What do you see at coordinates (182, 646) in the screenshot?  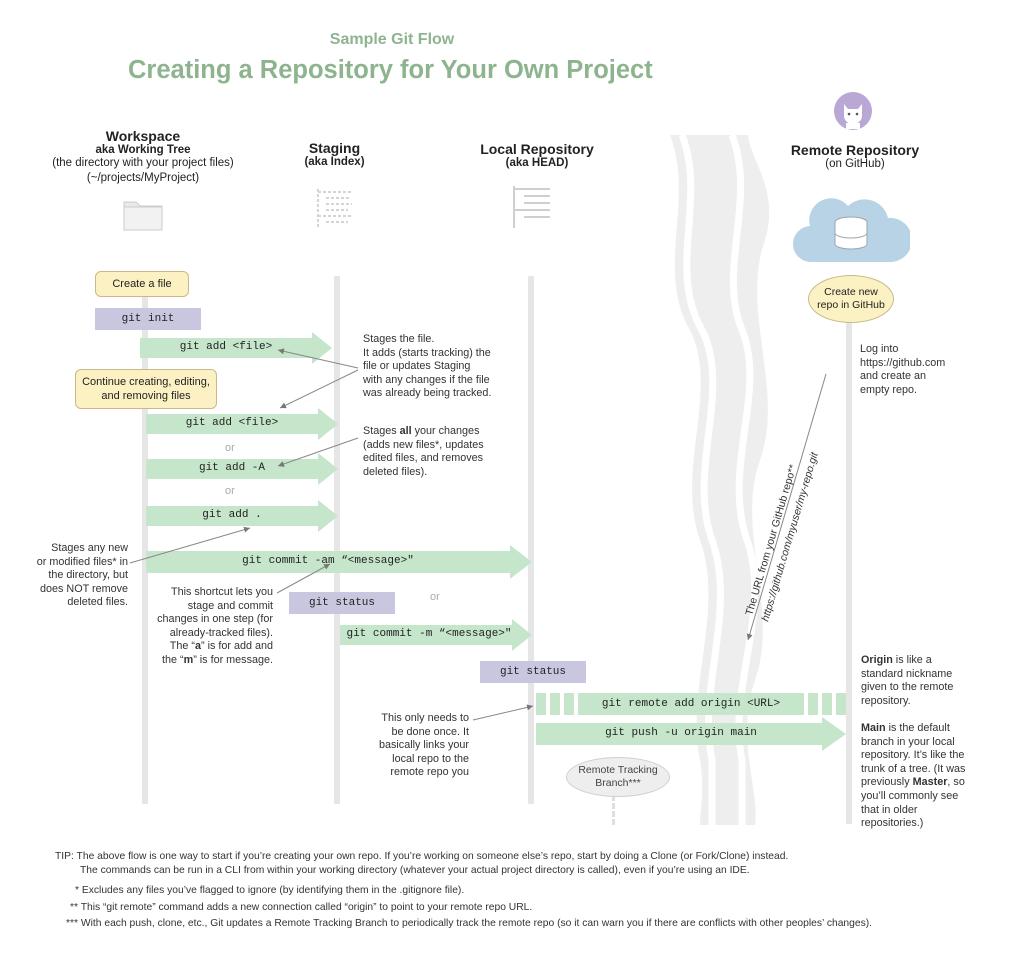 I see `shortcut-a-pre: The “` at bounding box center [182, 646].